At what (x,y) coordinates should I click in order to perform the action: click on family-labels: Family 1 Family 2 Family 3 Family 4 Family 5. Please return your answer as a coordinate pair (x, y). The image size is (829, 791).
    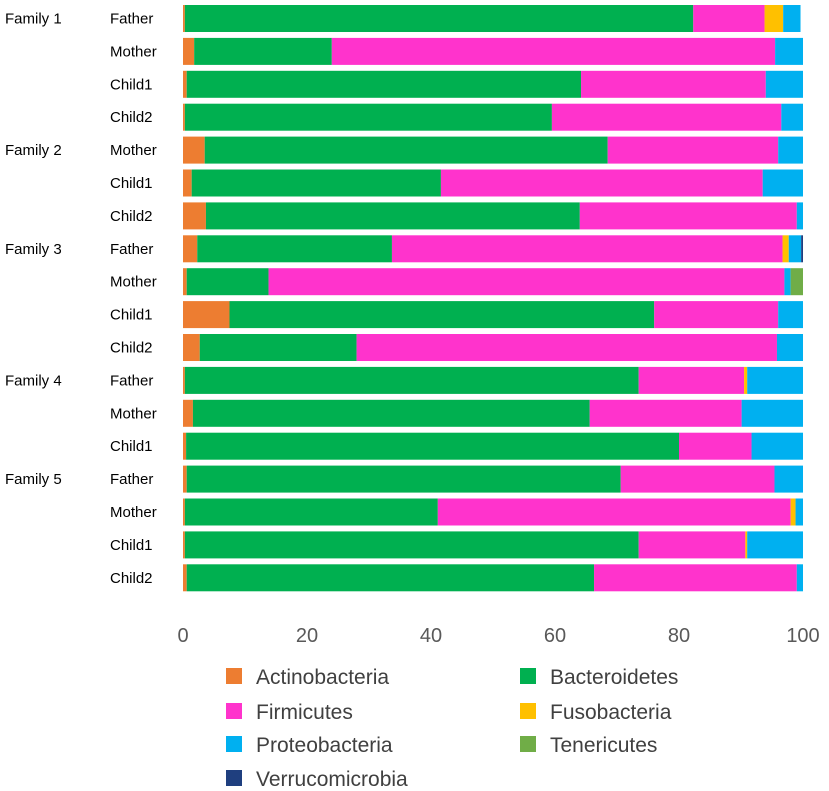
    Looking at the image, I should click on (33, 250).